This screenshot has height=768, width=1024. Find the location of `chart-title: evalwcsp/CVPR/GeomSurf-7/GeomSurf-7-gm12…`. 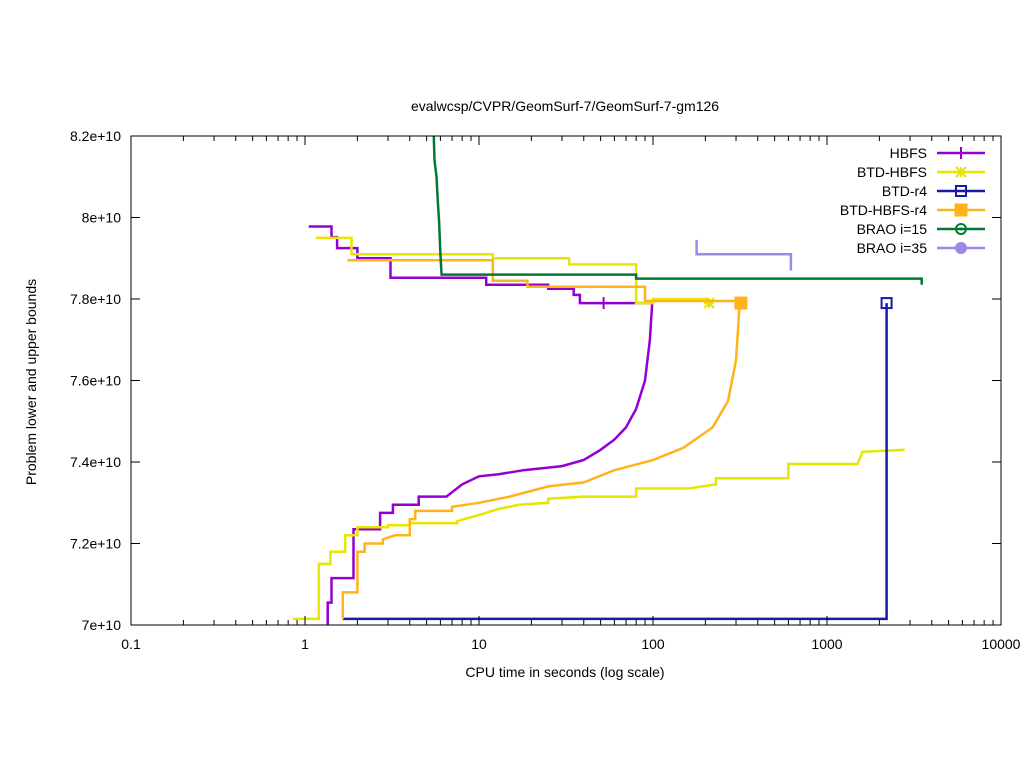

chart-title: evalwcsp/CVPR/GeomSurf-7/GeomSurf-7-gm12… is located at coordinates (565, 106).